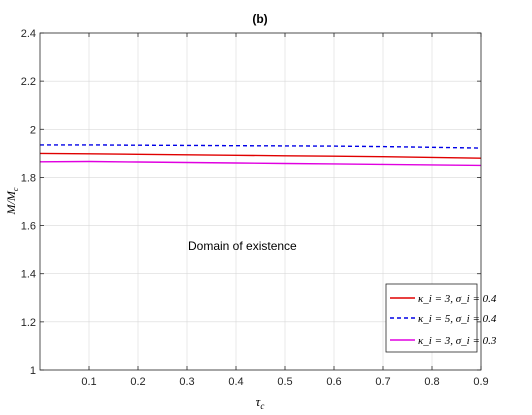 Image resolution: width=532 pixels, height=415 pixels. I want to click on x-tick-label: 0.1, so click(88, 382).